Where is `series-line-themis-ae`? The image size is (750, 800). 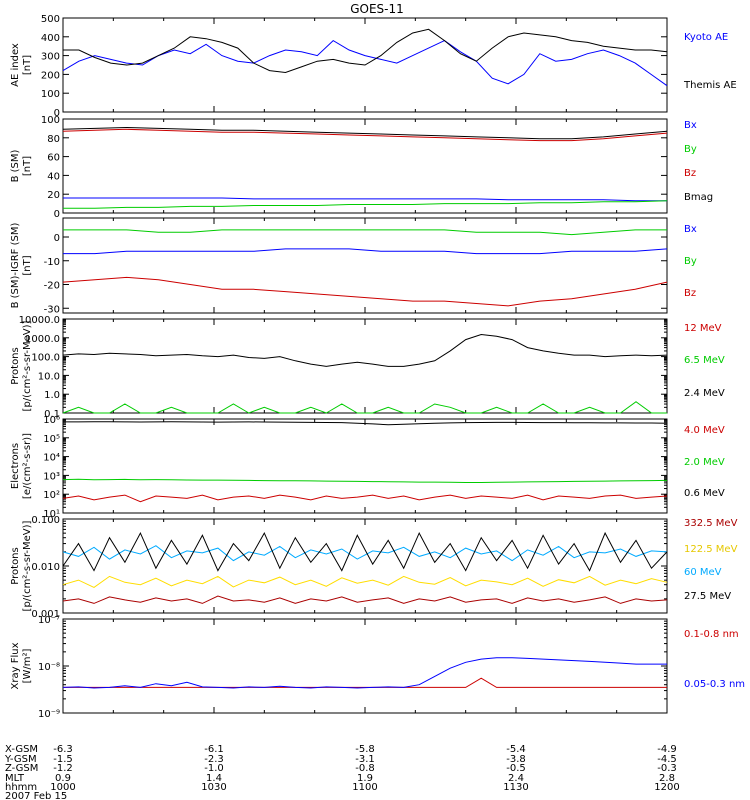
series-line-themis-ae is located at coordinates (365, 51).